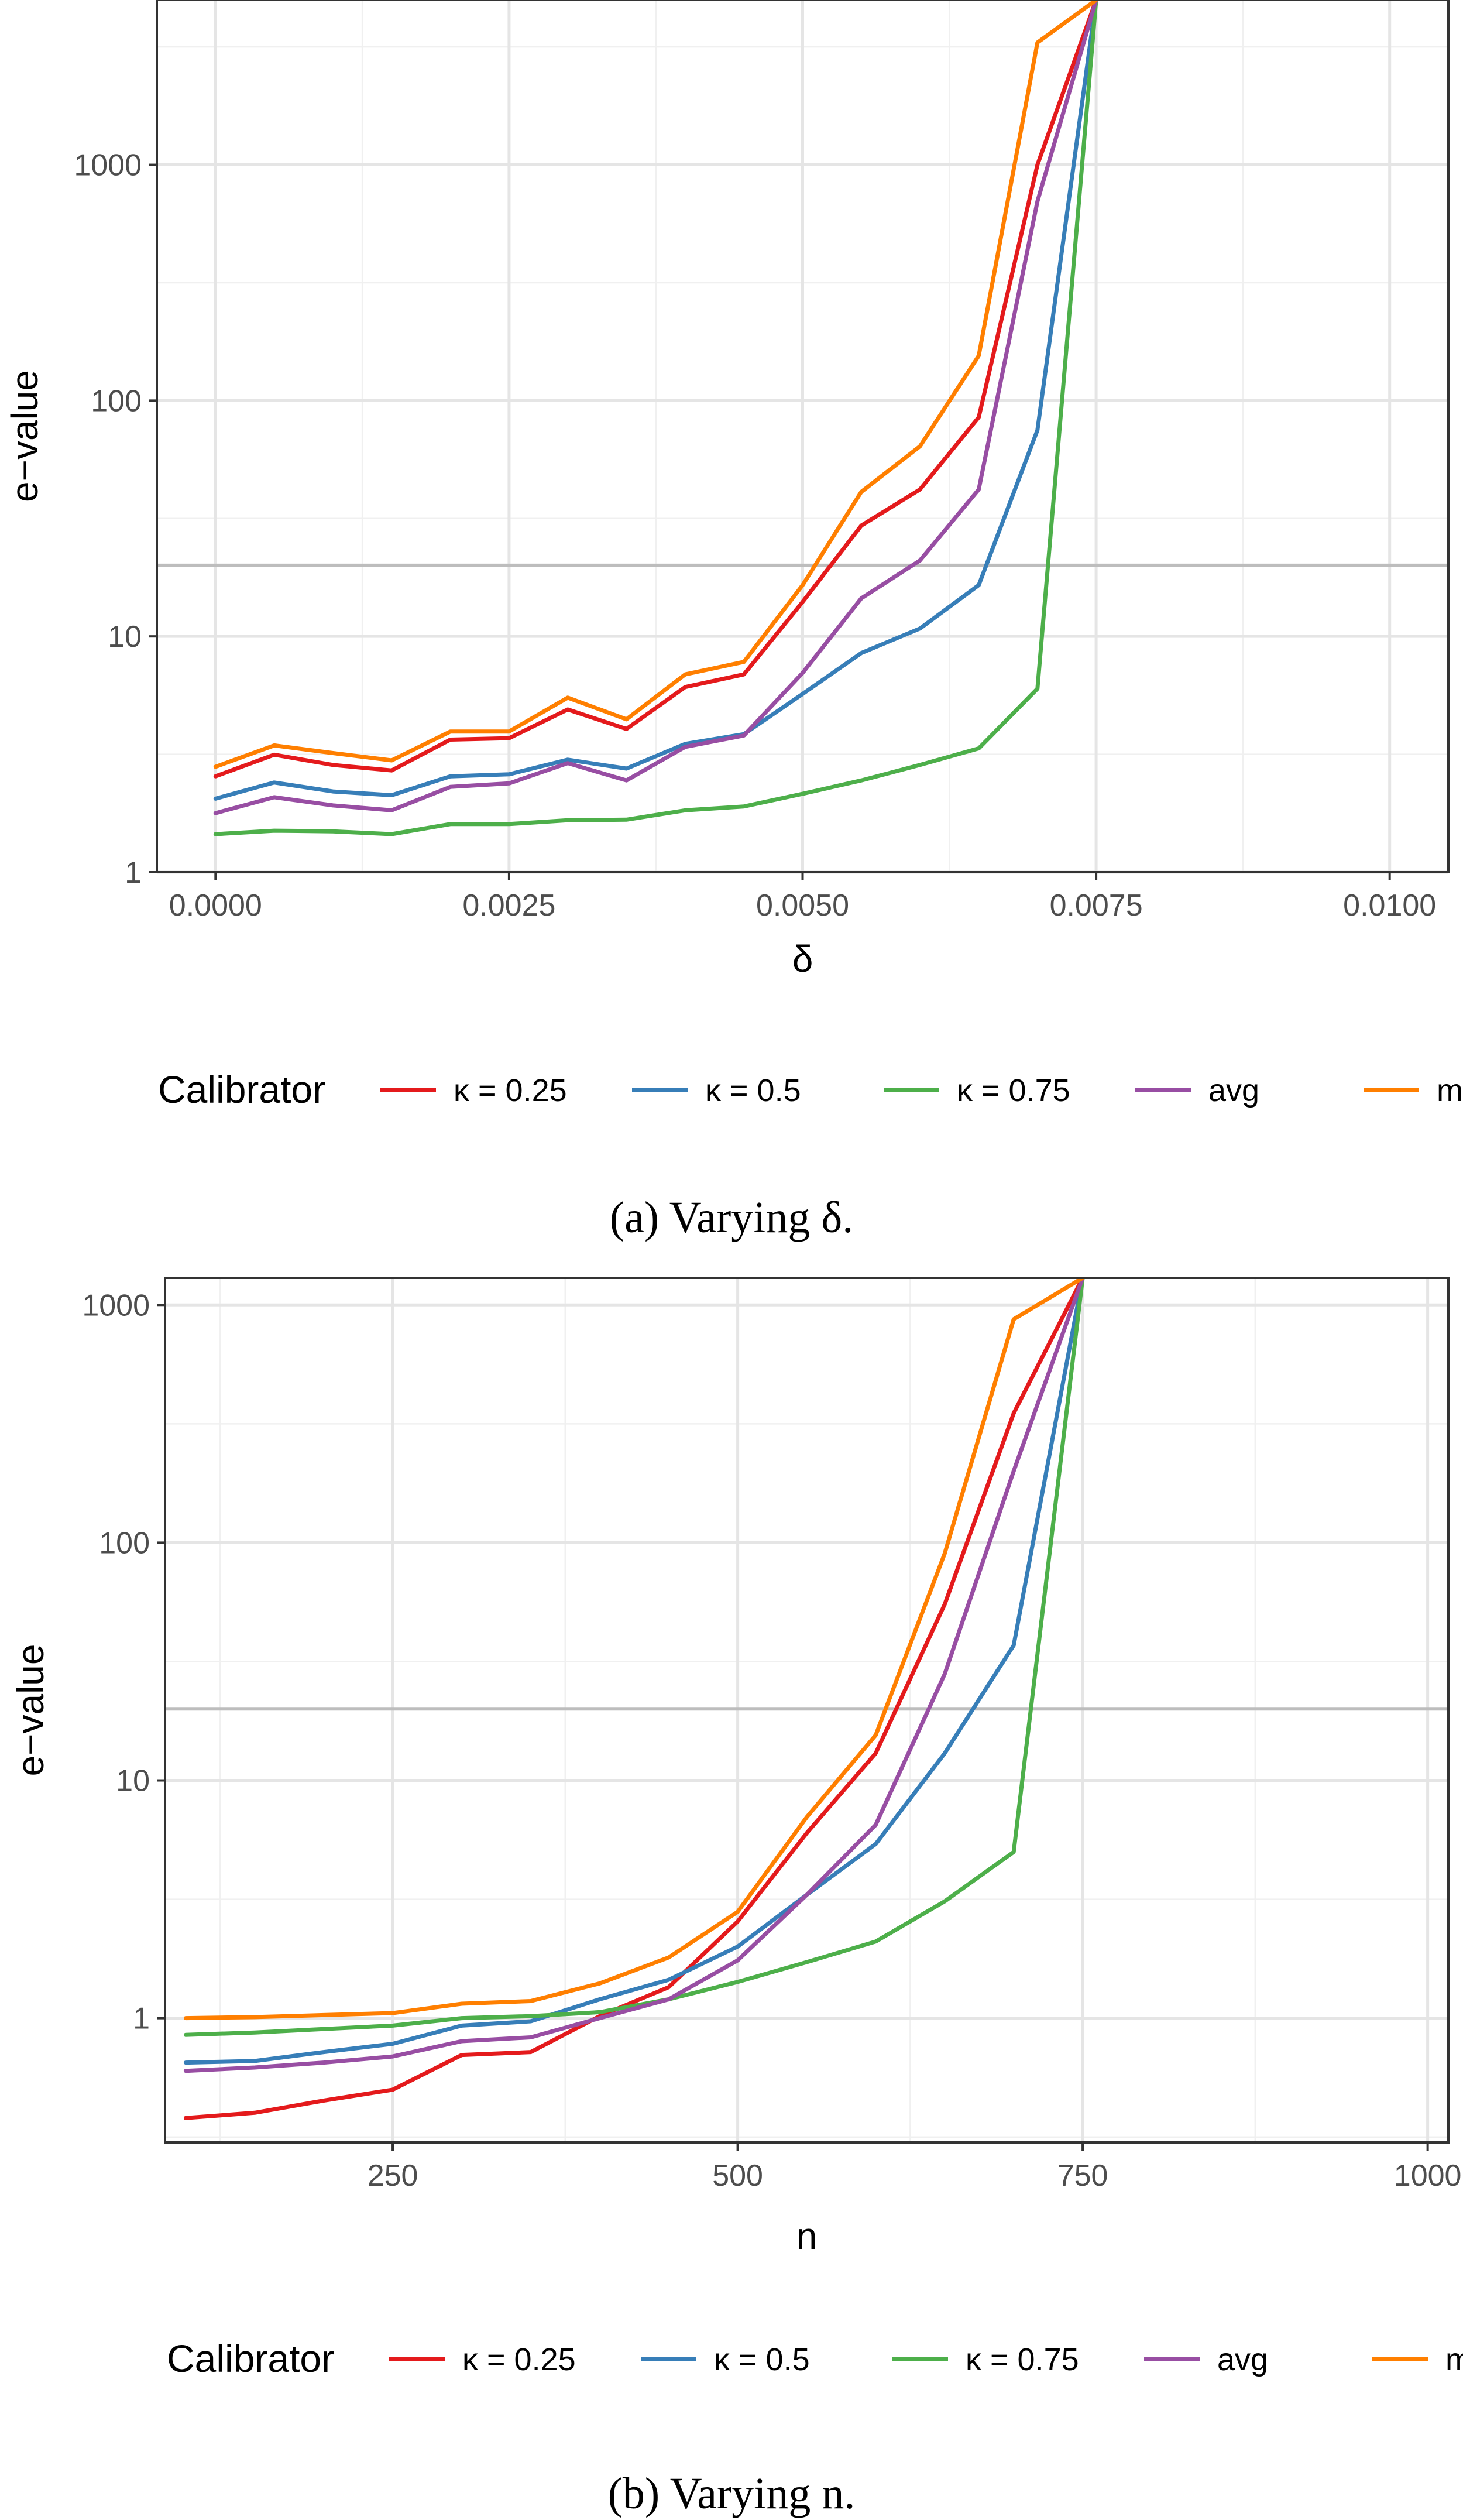 This screenshot has height=2520, width=1463. I want to click on x-tick-label: 0.0000, so click(216, 906).